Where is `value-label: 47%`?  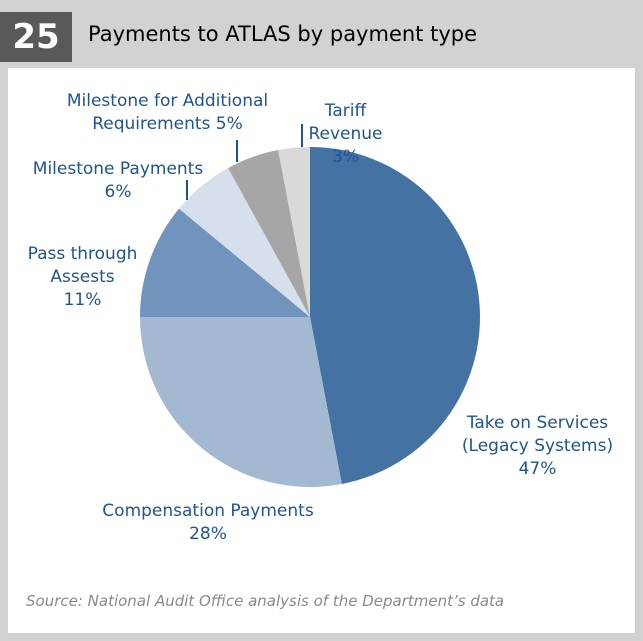 value-label: 47% is located at coordinates (537, 469).